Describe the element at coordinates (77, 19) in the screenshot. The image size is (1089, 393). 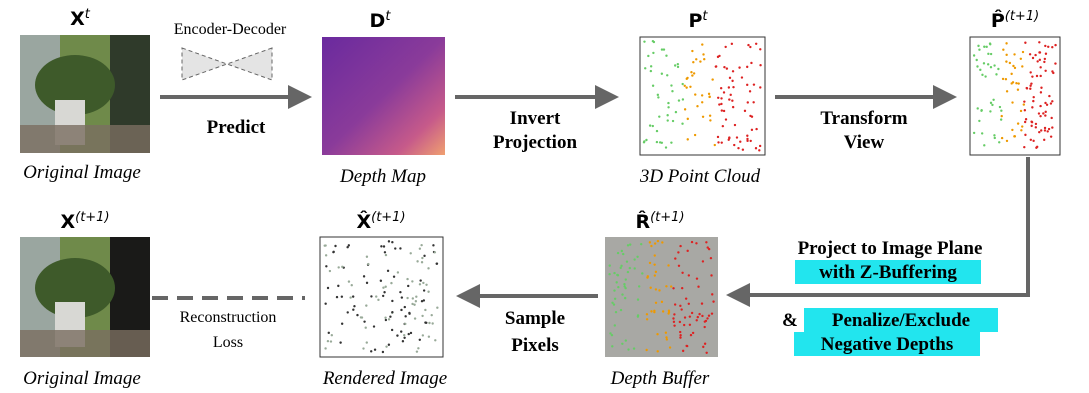
I see `symbol-base: X` at that location.